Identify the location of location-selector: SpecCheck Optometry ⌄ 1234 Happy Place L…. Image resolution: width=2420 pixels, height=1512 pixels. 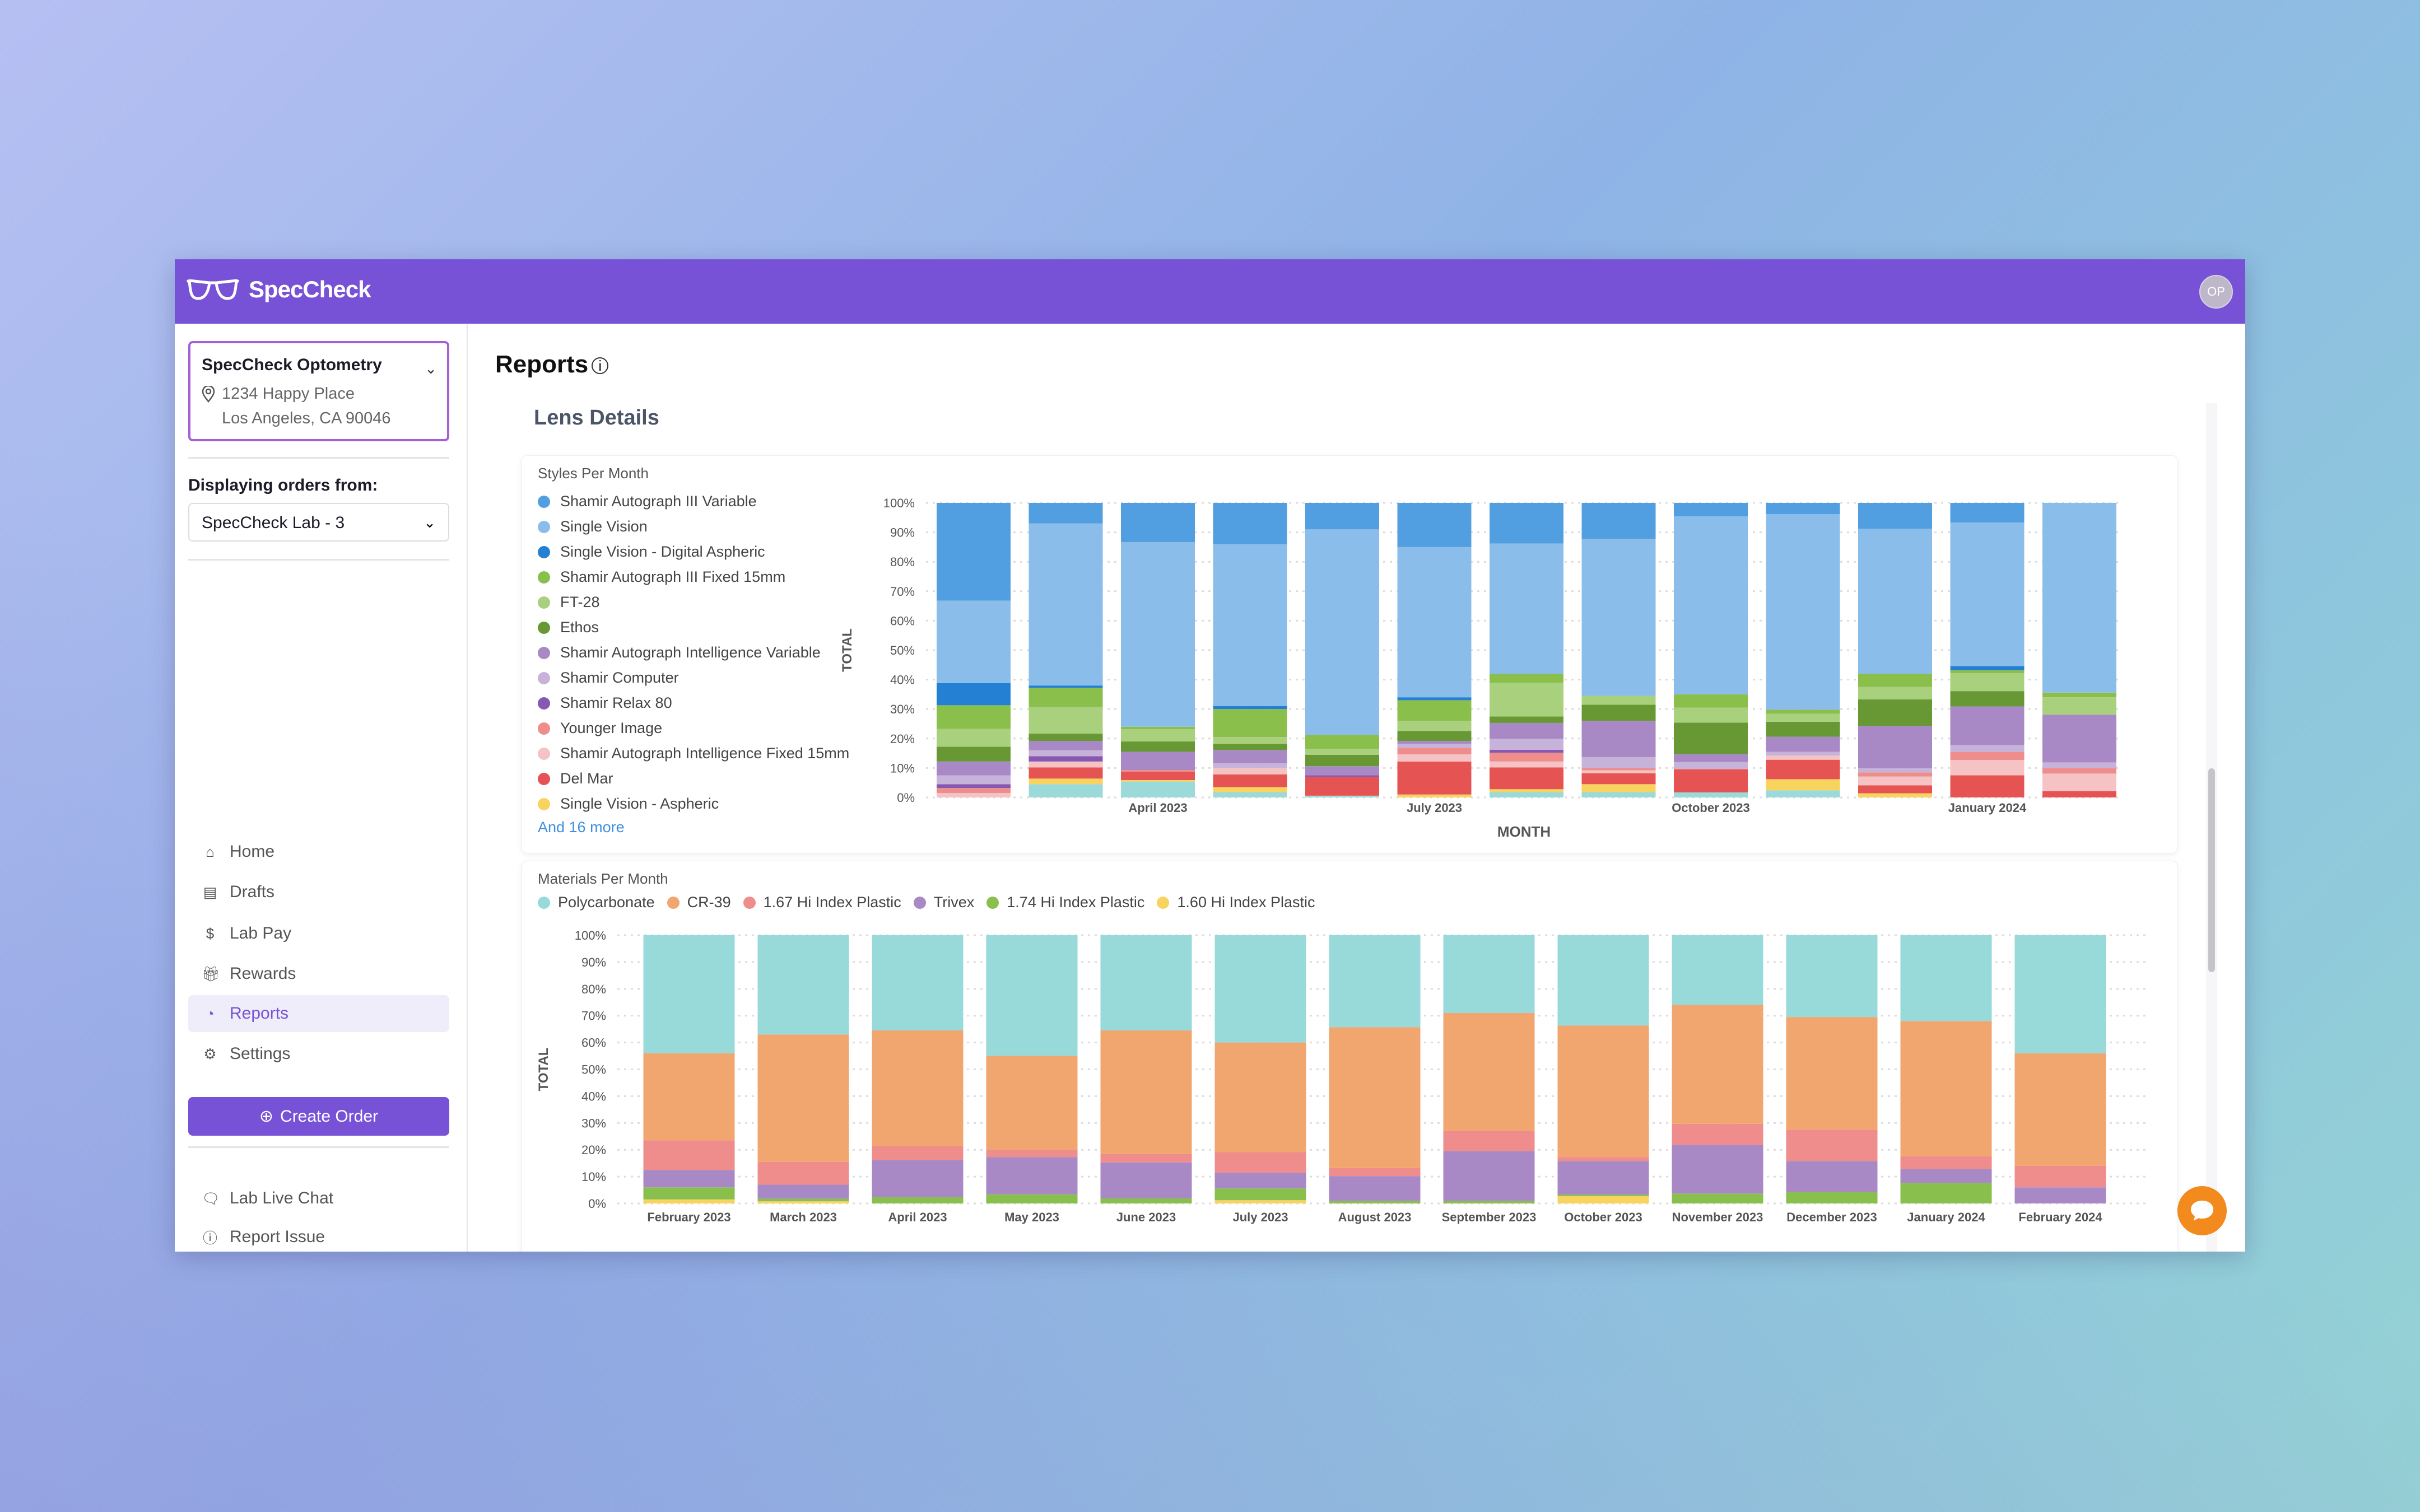
(319, 391).